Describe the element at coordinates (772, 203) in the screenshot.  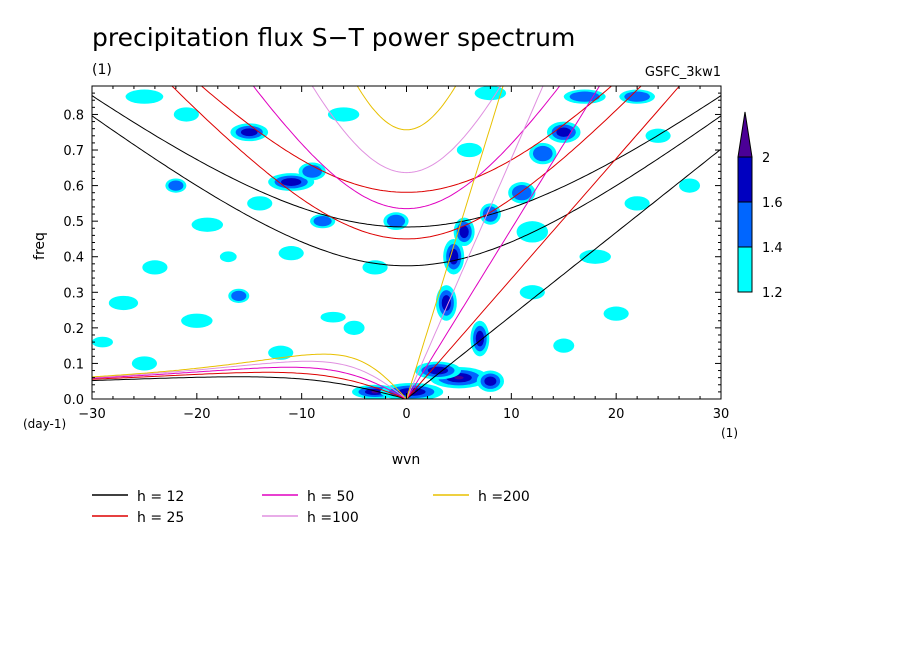
I see `colorbar-label: 1.6` at that location.